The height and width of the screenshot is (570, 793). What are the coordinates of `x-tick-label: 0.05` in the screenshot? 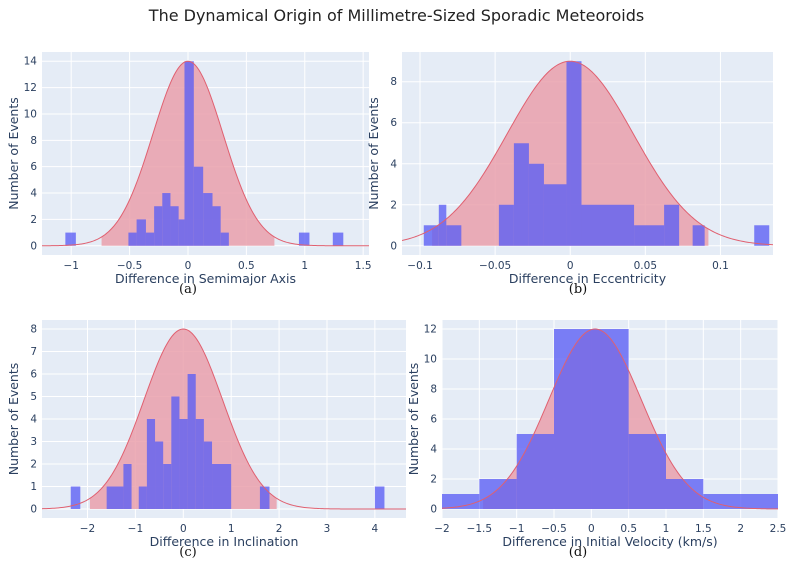 It's located at (645, 266).